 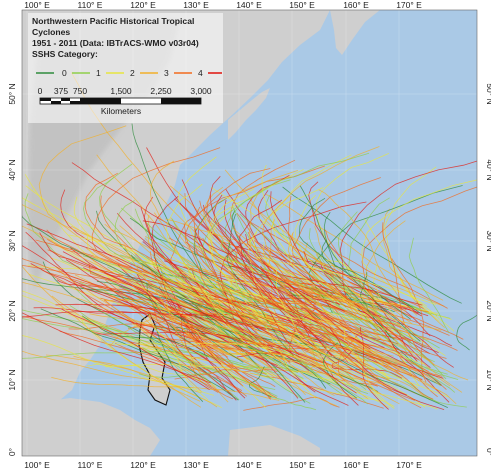 What do you see at coordinates (200, 73) in the screenshot?
I see `label-cat-4: 4` at bounding box center [200, 73].